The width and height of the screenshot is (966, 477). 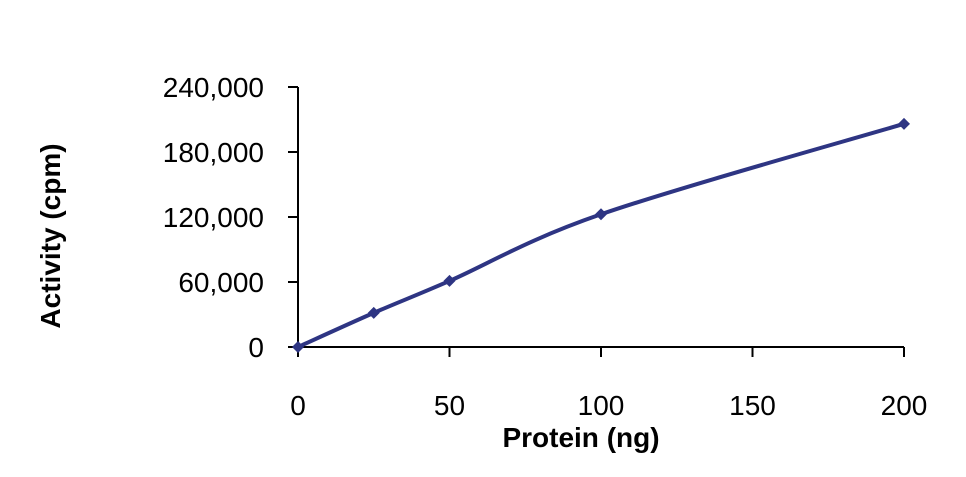 What do you see at coordinates (213, 152) in the screenshot?
I see `y-tick-label: 180,000` at bounding box center [213, 152].